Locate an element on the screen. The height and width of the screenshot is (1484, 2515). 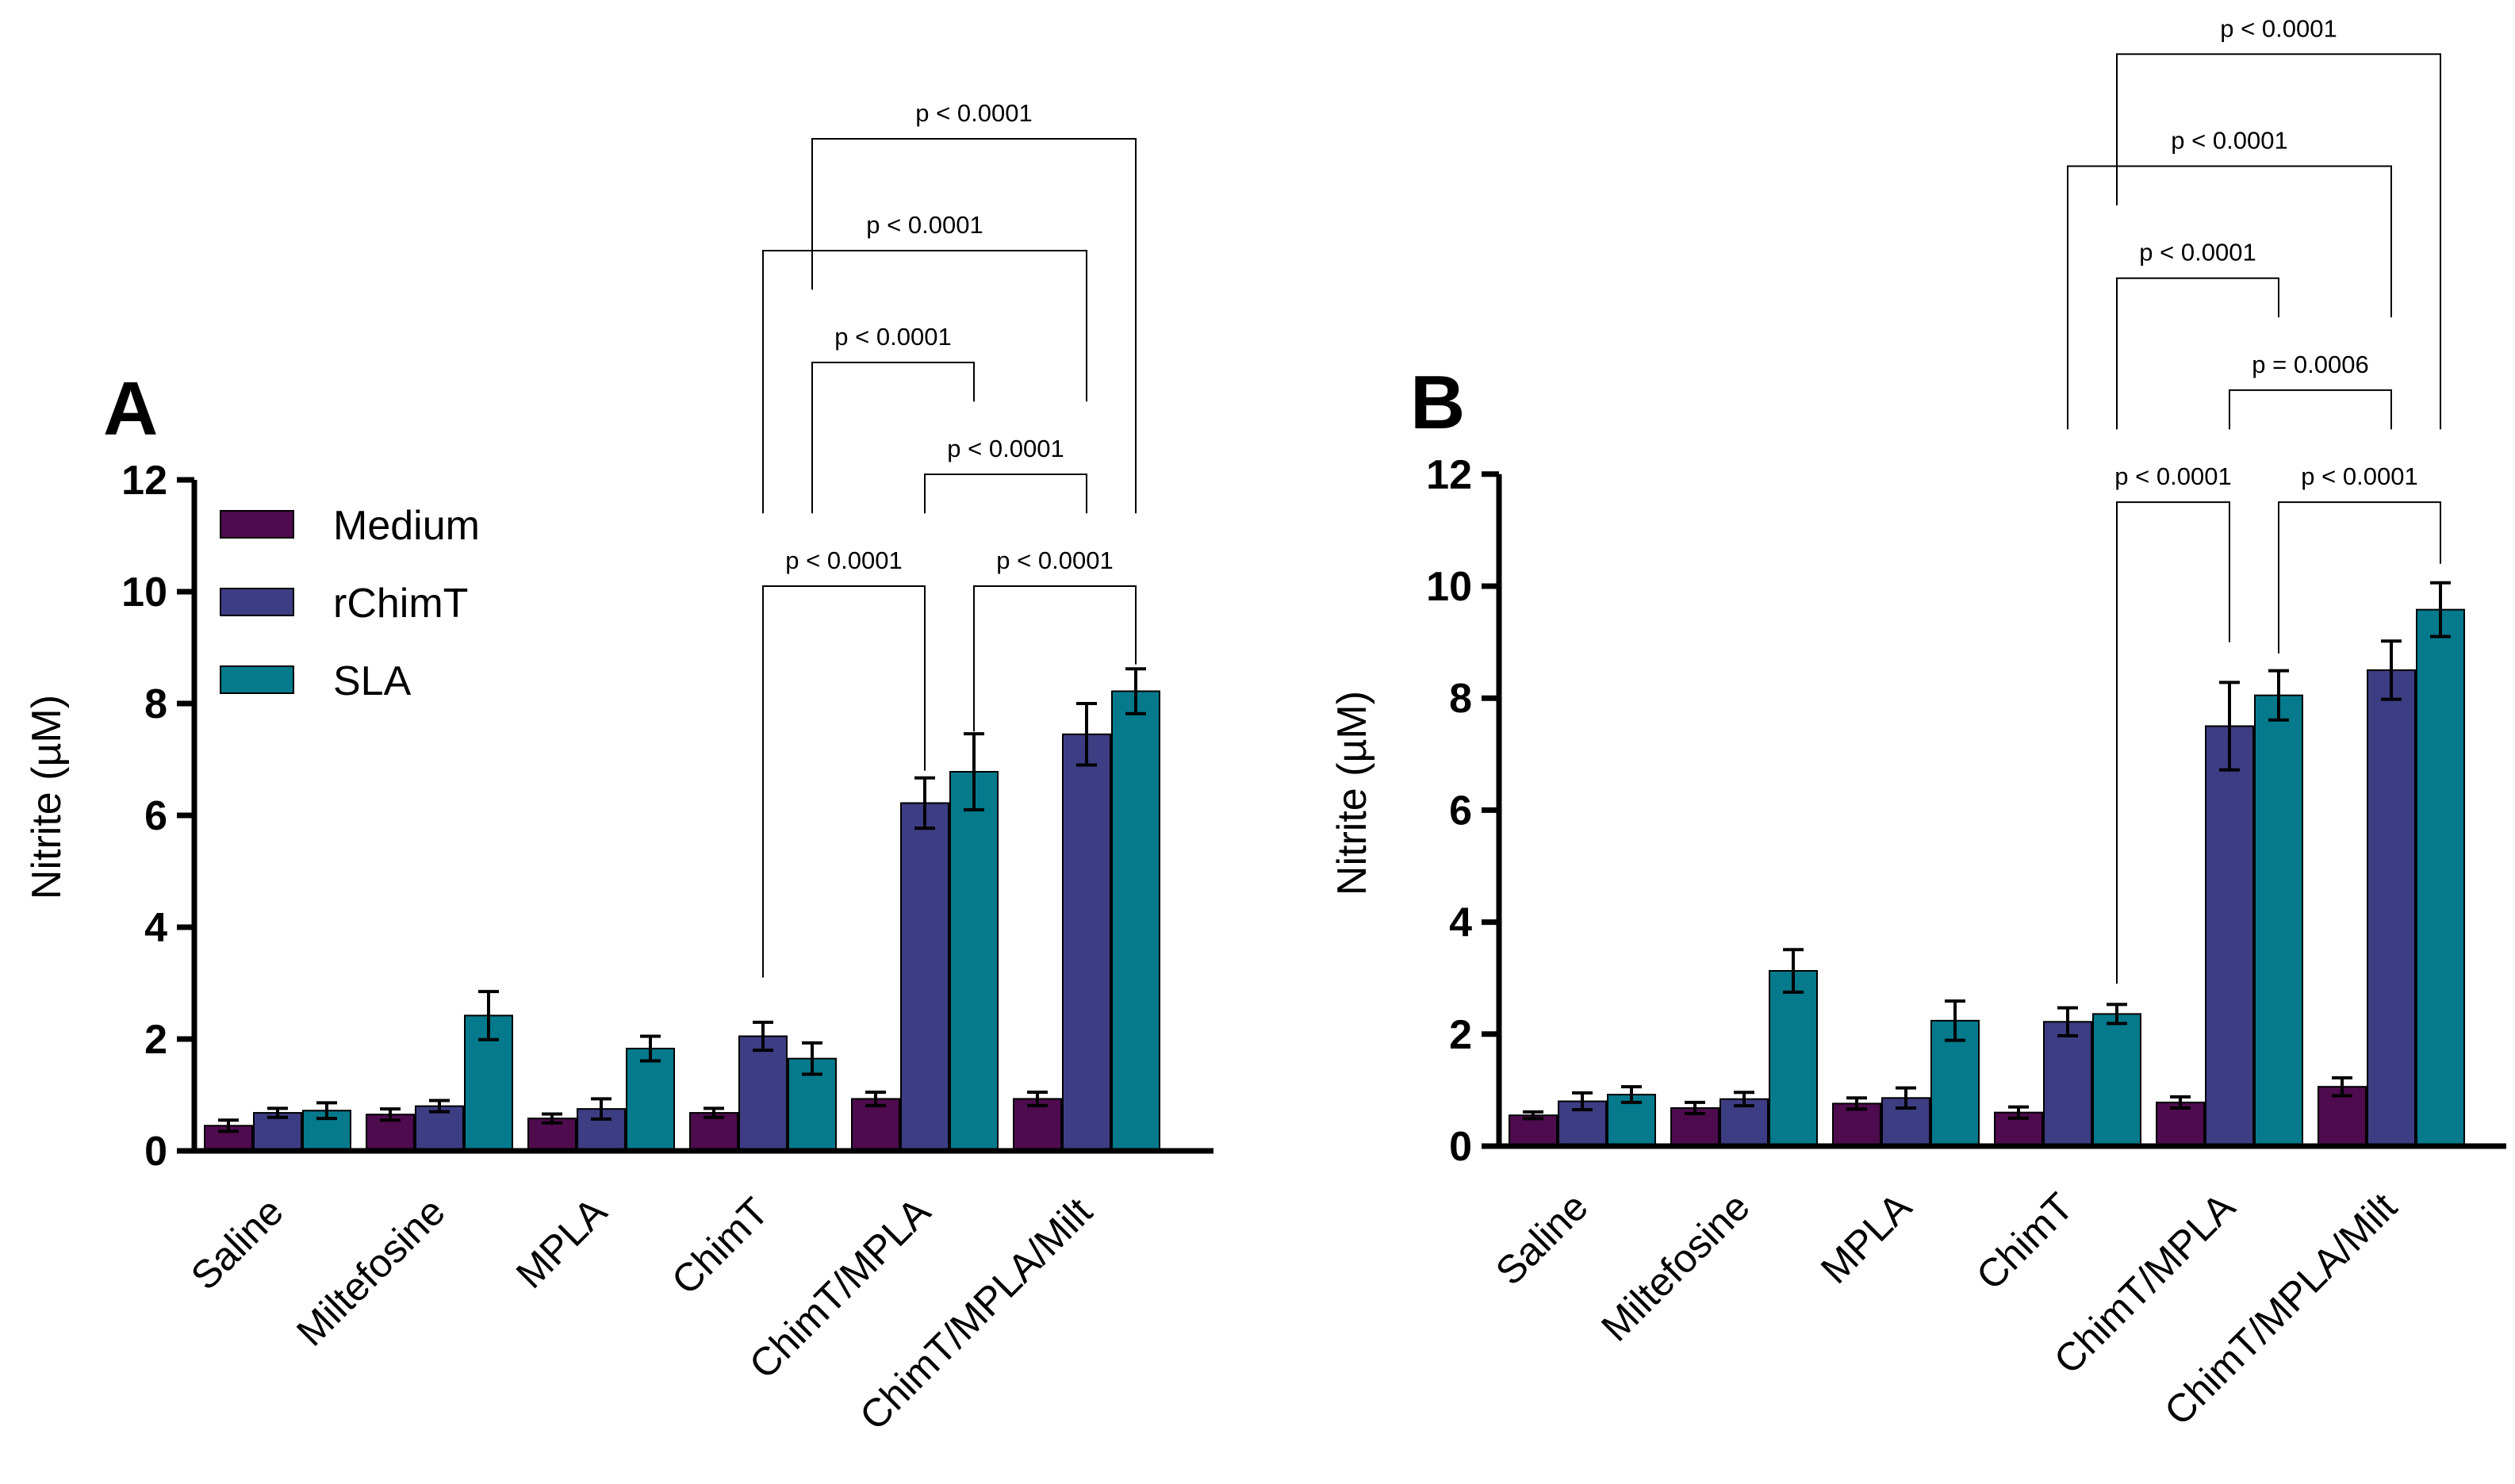
panel-letter: B is located at coordinates (1437, 402).